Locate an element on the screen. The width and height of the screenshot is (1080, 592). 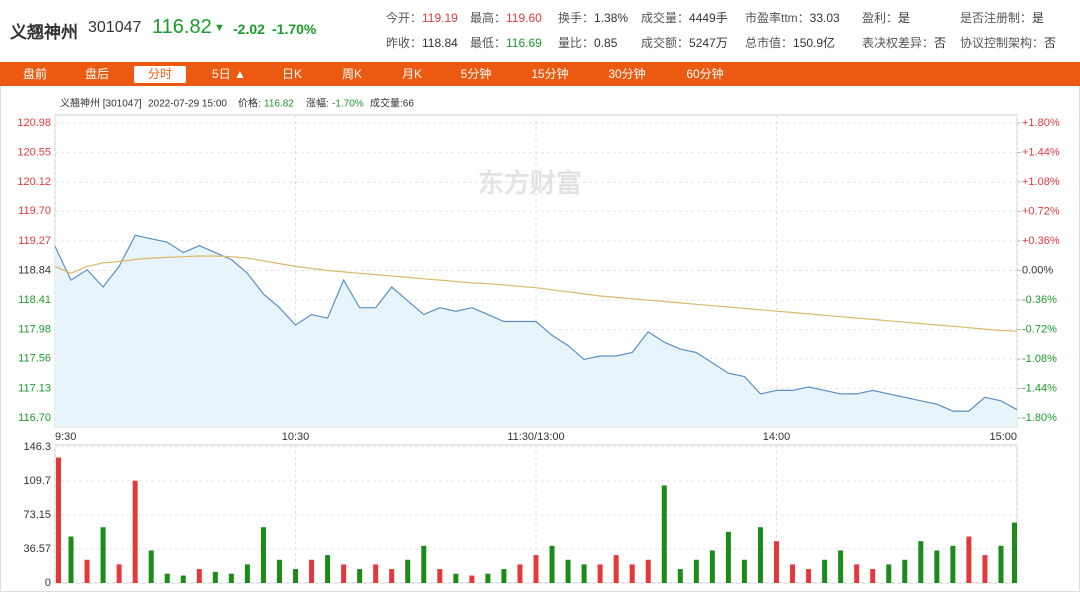
stat: 最低：116.69 is located at coordinates (506, 42).